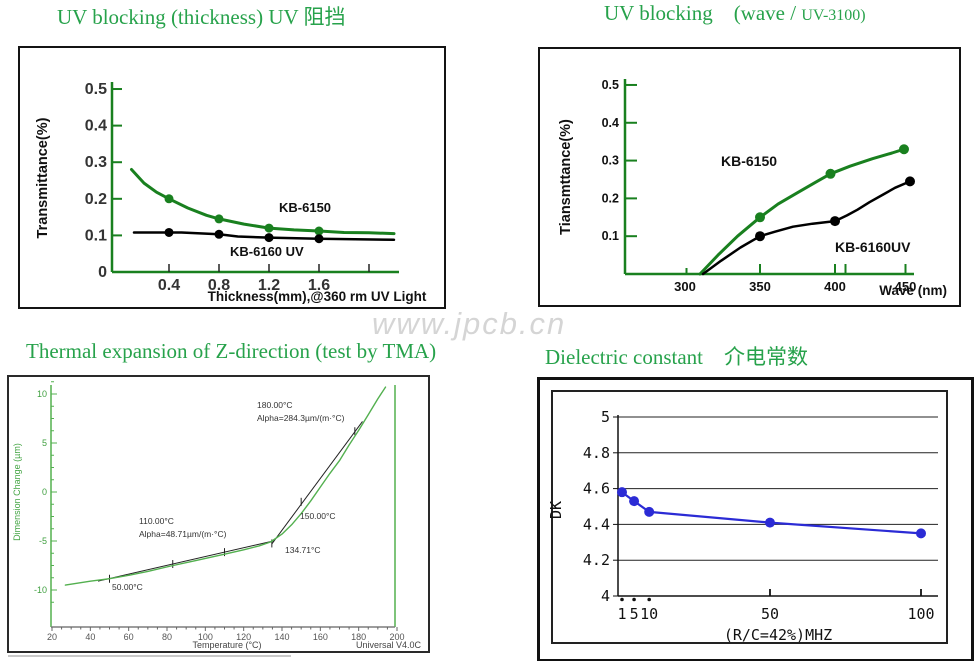 The width and height of the screenshot is (980, 661). I want to click on svg-text: 0.8, so click(219, 285).